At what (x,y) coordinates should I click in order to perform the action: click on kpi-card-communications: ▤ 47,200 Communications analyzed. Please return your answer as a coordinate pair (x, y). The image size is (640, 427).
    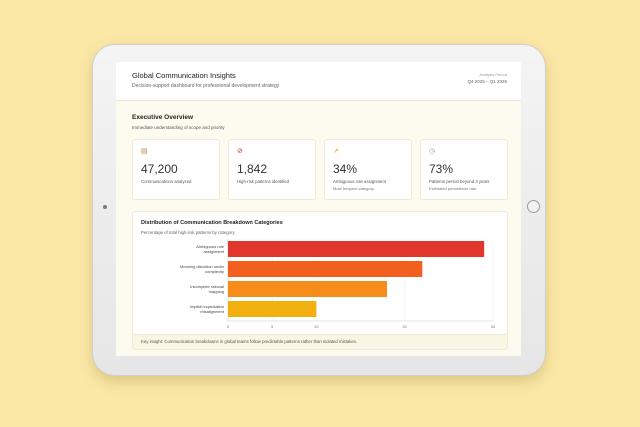
    Looking at the image, I should click on (176, 169).